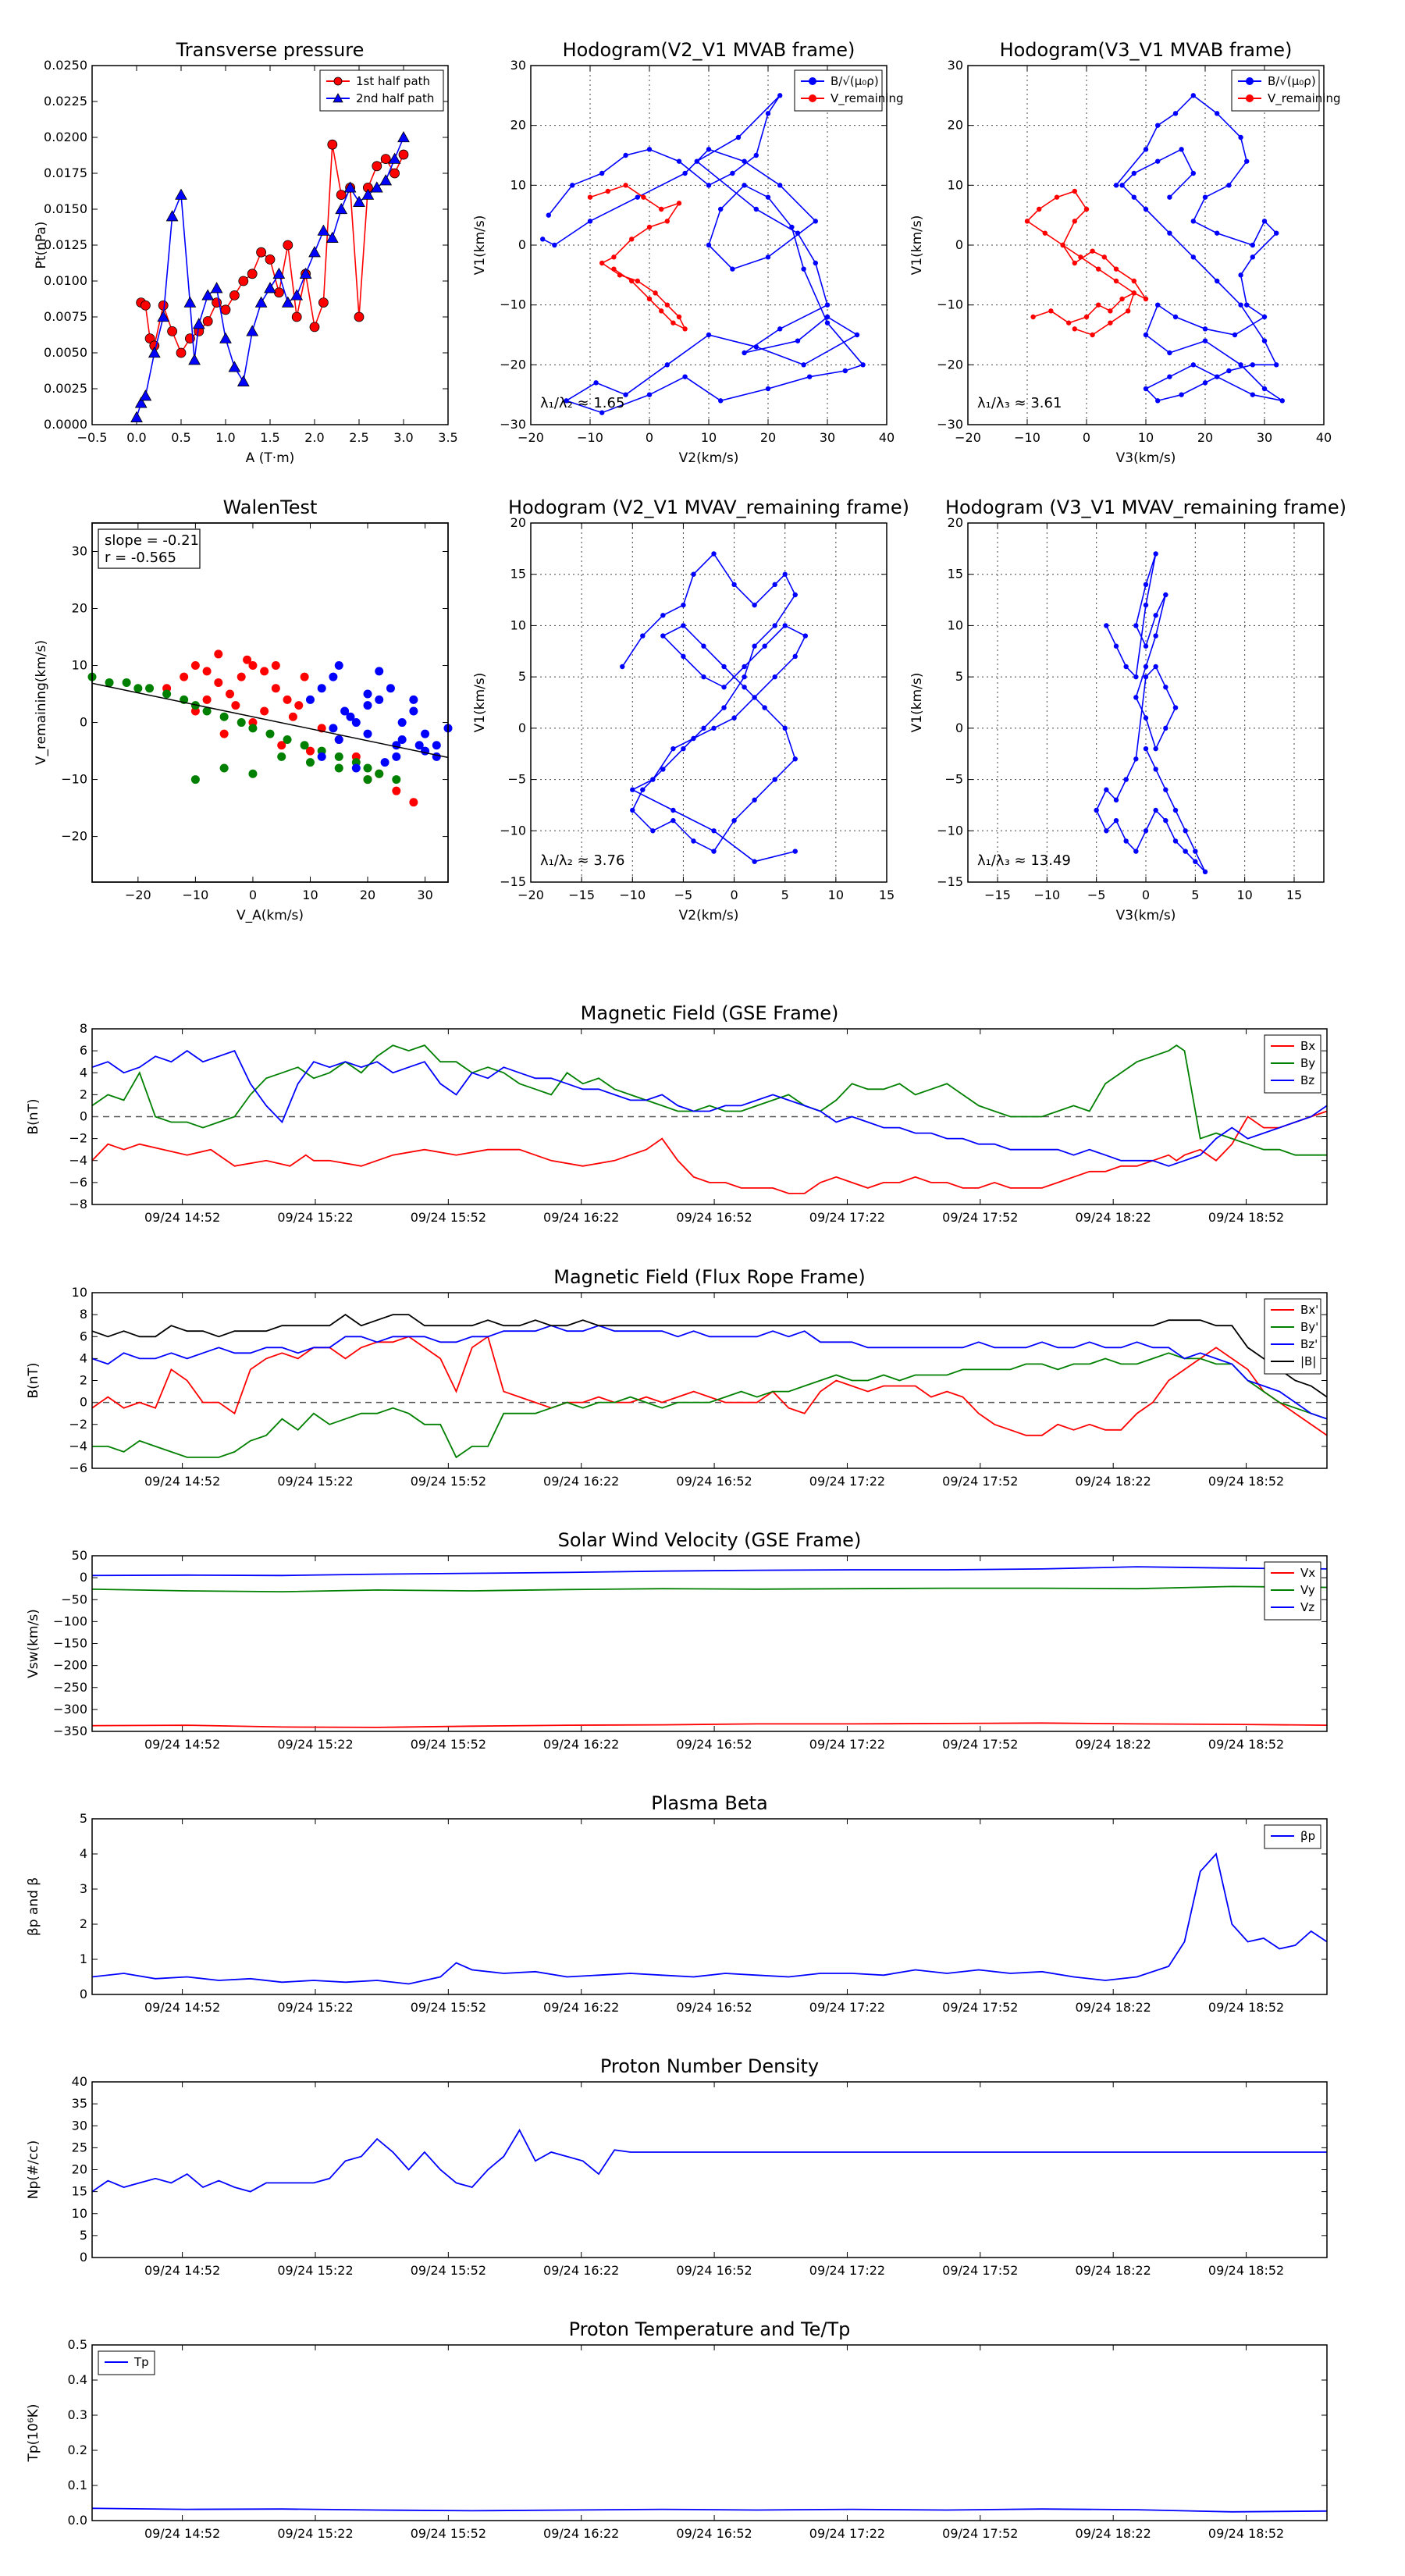 The height and width of the screenshot is (2576, 1405). I want to click on x-tick-label: 0, so click(649, 437).